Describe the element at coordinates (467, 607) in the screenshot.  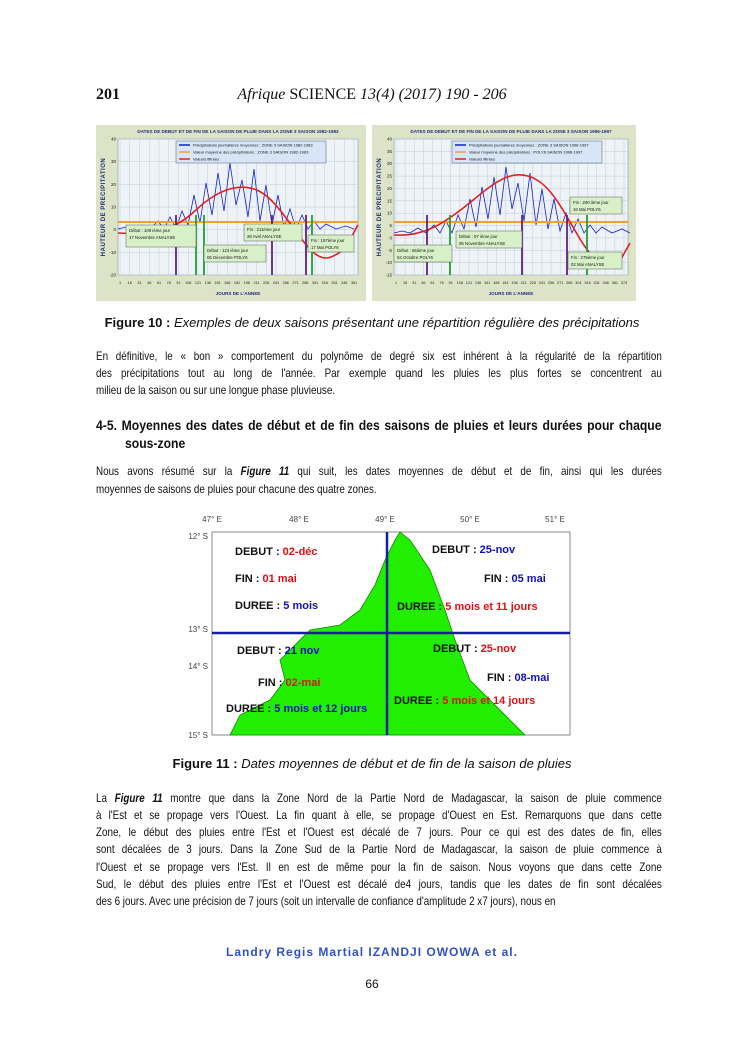
I see `zone-entry: DUREE : 5 mois et 11 jours` at that location.